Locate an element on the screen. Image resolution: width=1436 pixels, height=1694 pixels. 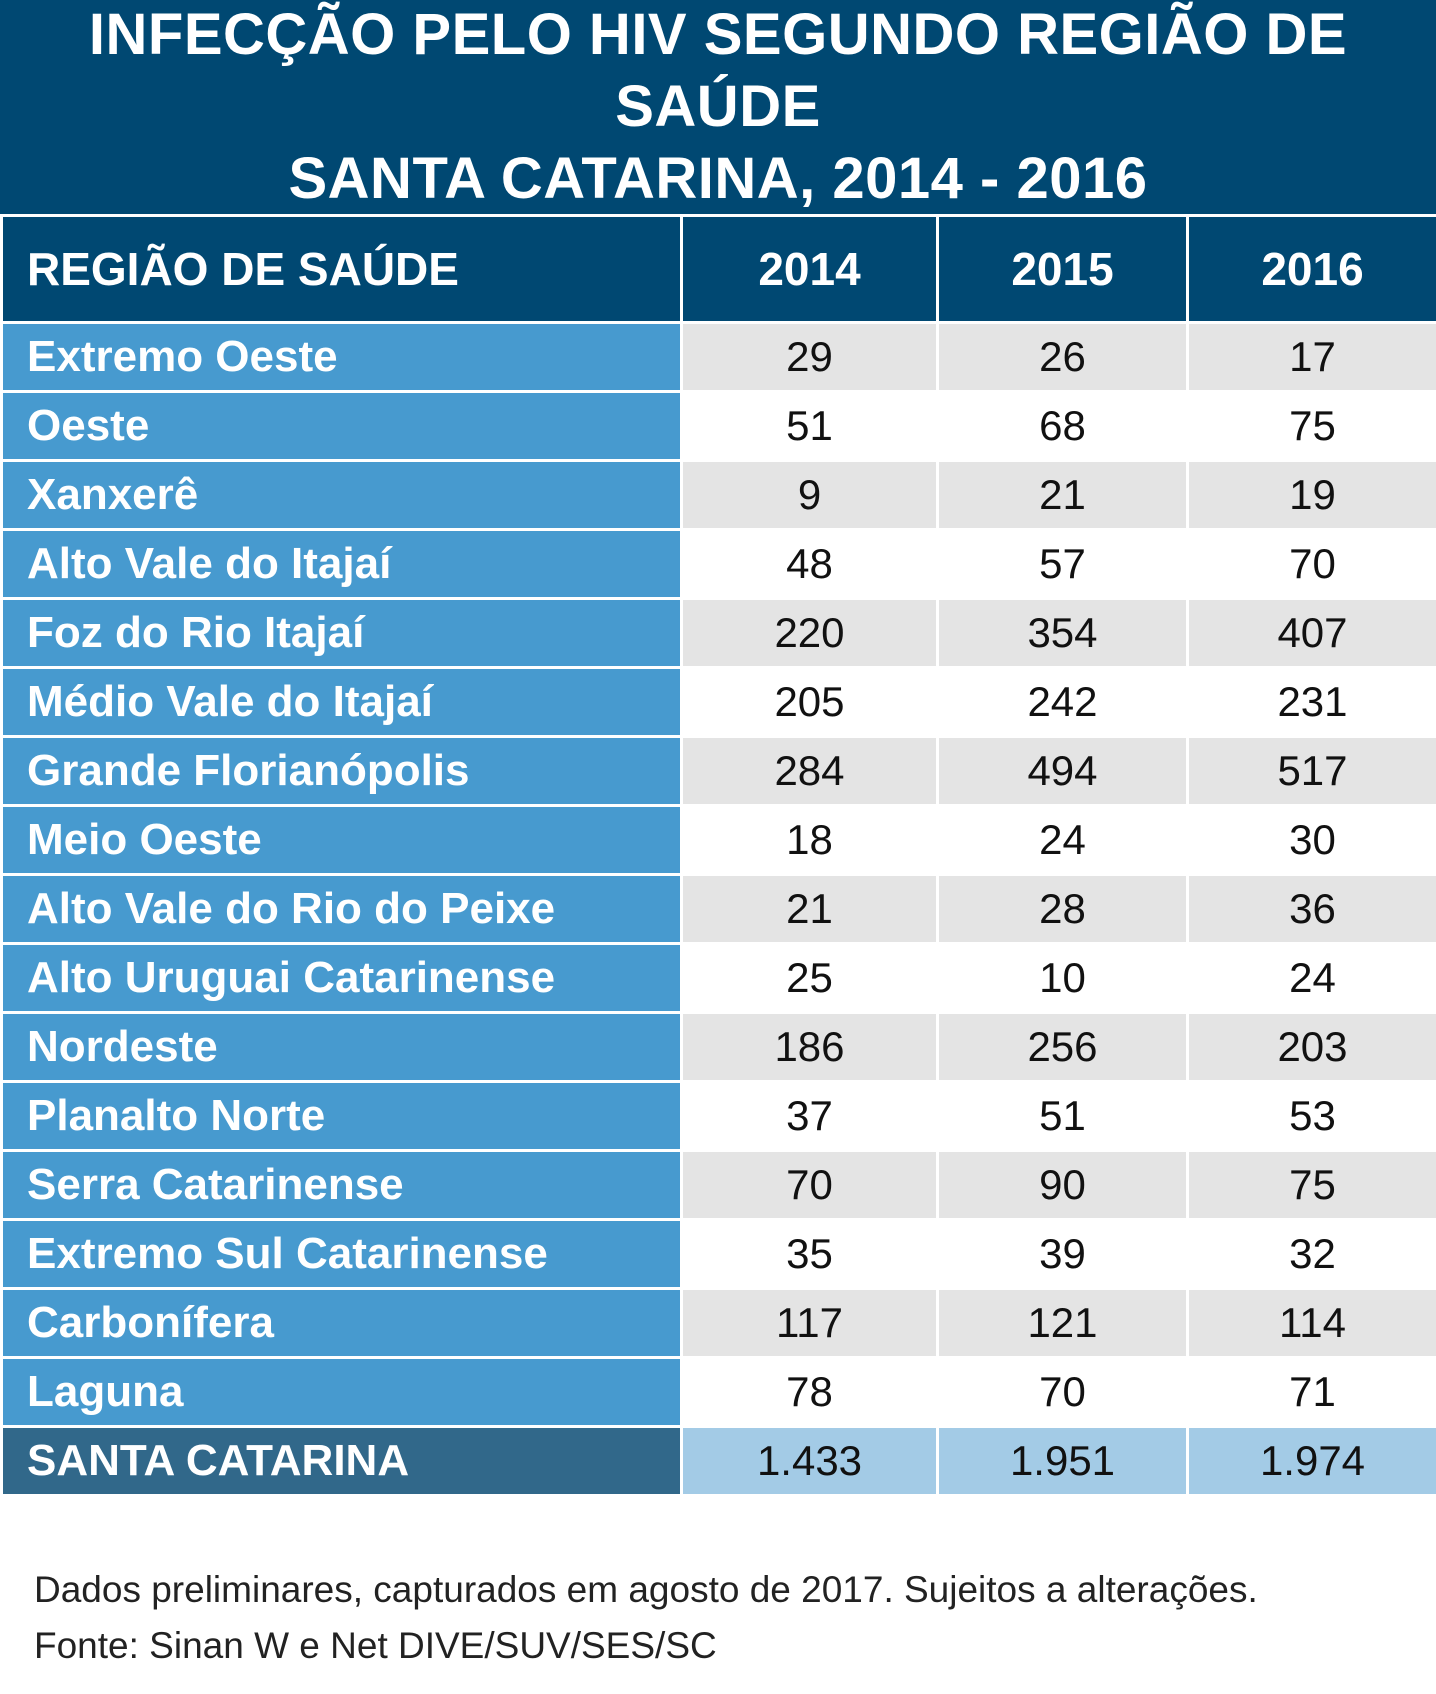
region-cell: Alto Uruguai Catarinense is located at coordinates (341, 978).